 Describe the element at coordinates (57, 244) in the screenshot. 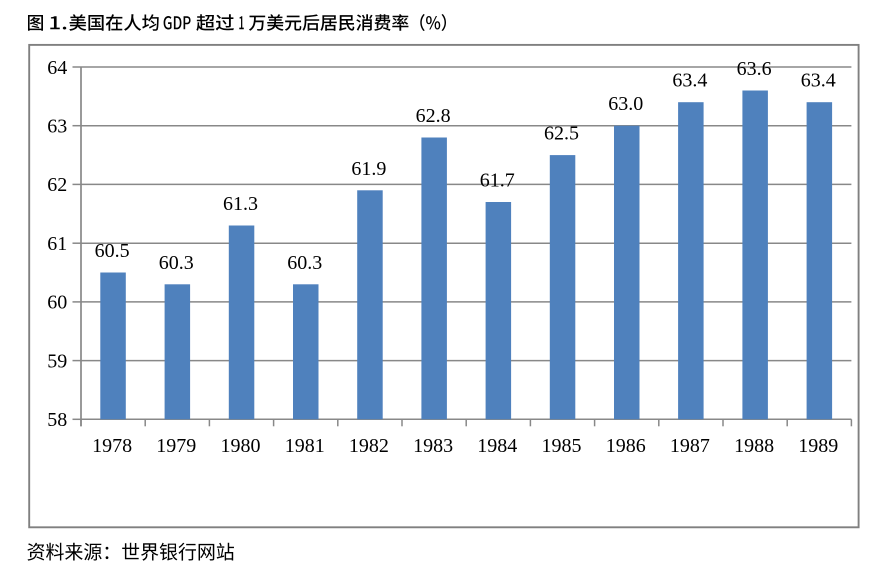

I see `svg-text: 61` at that location.